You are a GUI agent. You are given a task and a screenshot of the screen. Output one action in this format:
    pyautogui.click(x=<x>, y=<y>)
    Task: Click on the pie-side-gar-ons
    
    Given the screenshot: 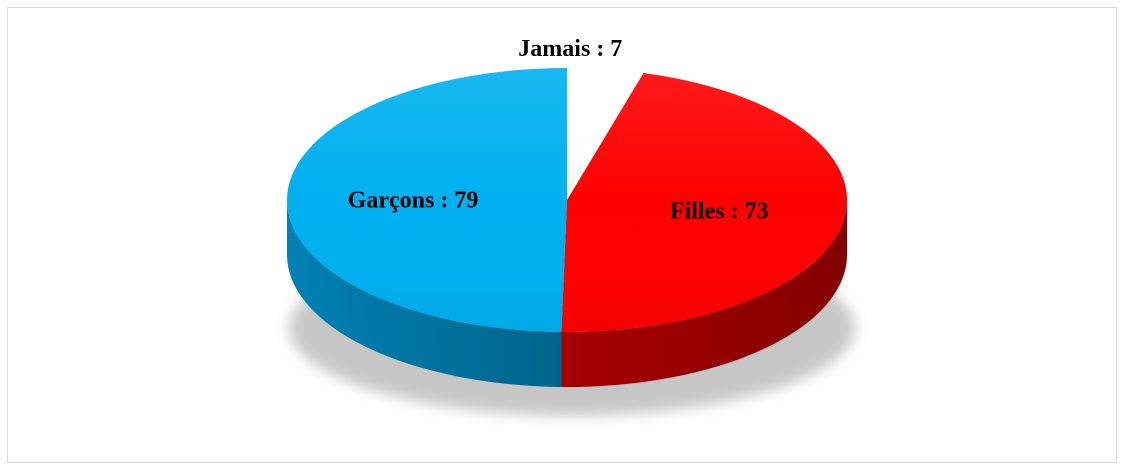 What is the action you would take?
    pyautogui.click(x=424, y=293)
    